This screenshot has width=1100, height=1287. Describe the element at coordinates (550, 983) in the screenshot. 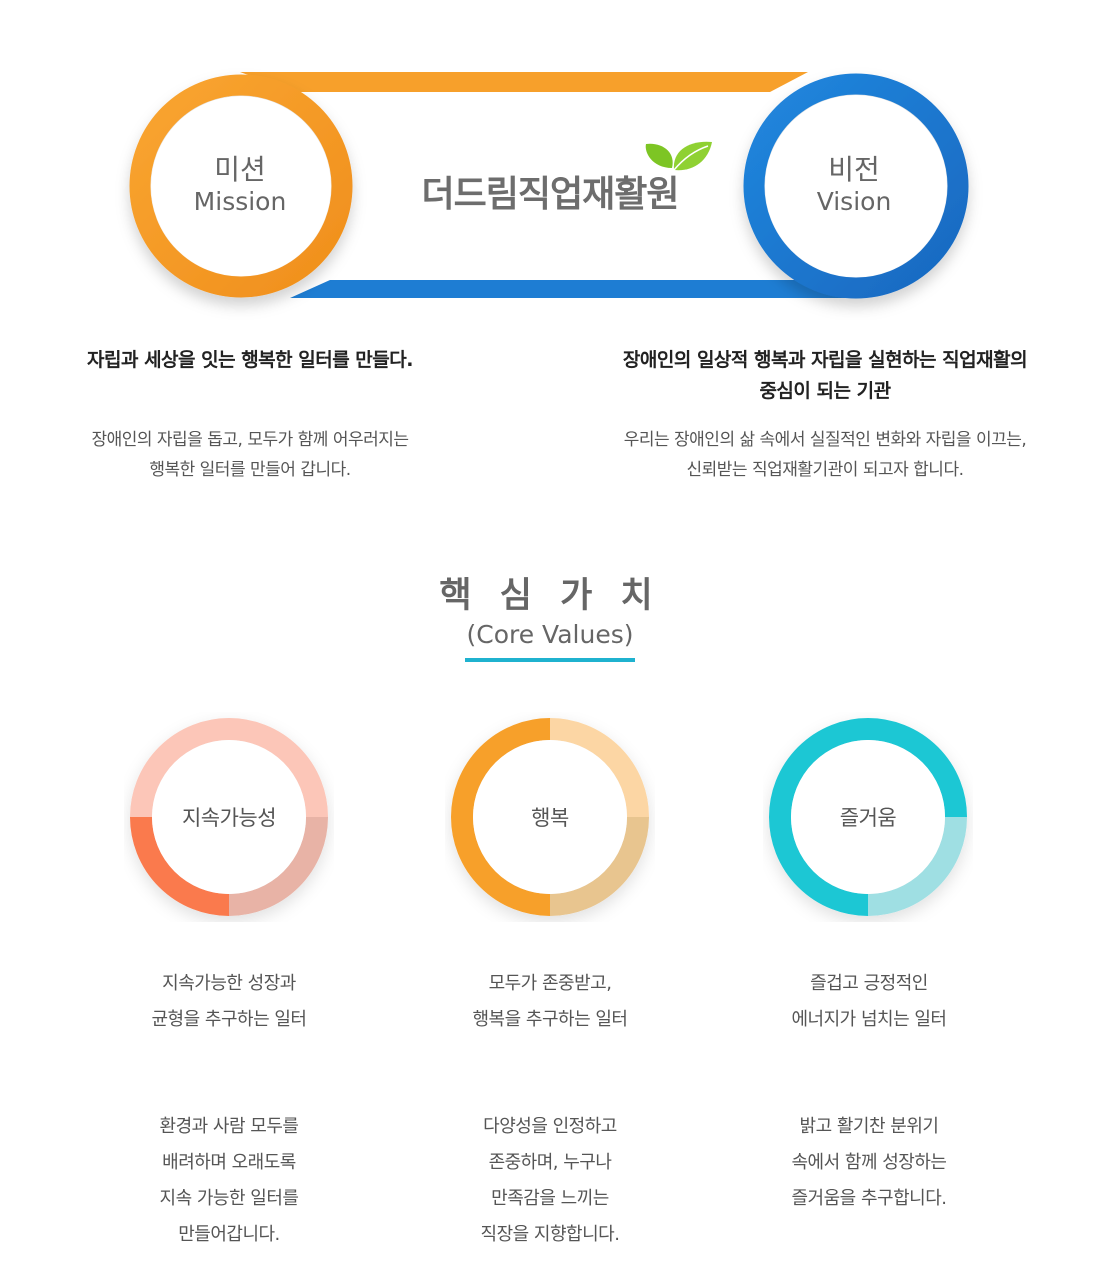

I see `value-subtitle-line: 모두가 존중받고,` at that location.